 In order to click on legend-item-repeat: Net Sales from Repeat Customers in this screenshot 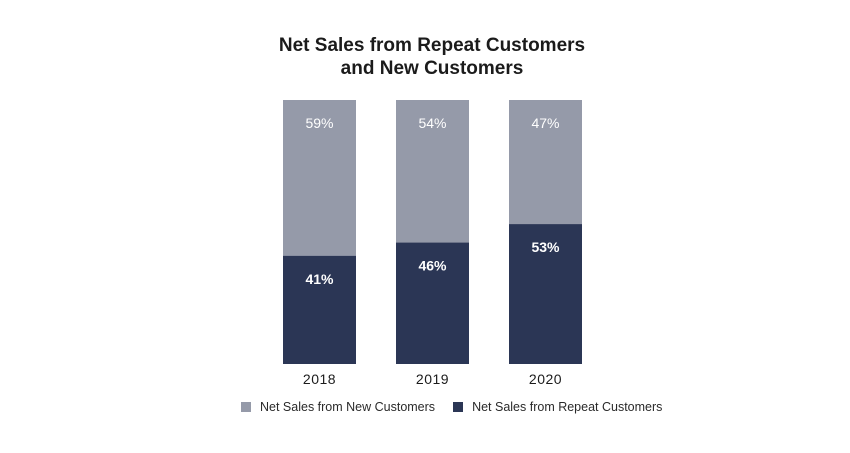, I will do `click(557, 407)`.